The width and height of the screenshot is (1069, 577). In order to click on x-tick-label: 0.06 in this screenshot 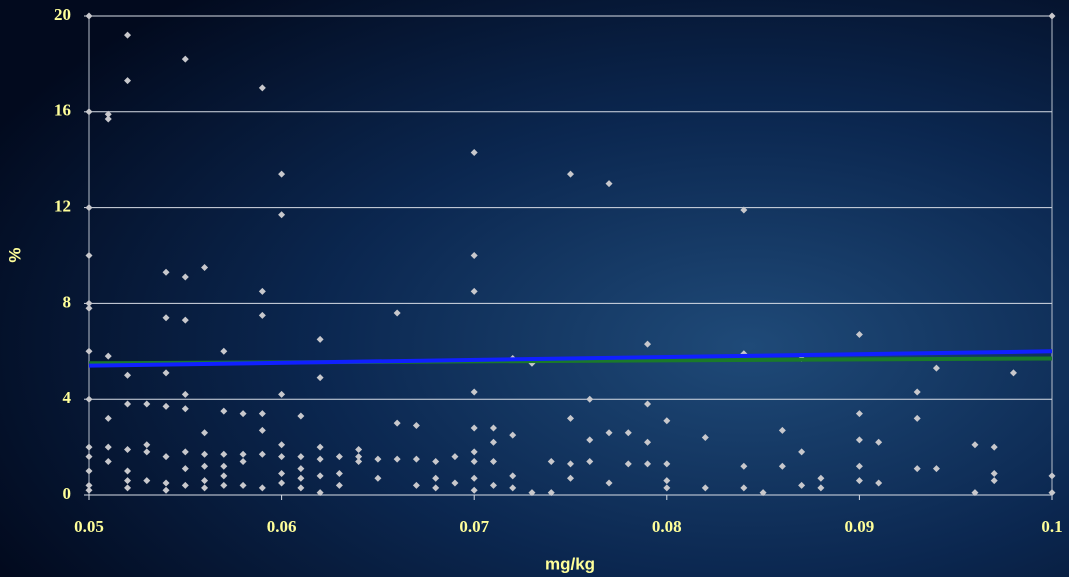, I will do `click(282, 526)`.